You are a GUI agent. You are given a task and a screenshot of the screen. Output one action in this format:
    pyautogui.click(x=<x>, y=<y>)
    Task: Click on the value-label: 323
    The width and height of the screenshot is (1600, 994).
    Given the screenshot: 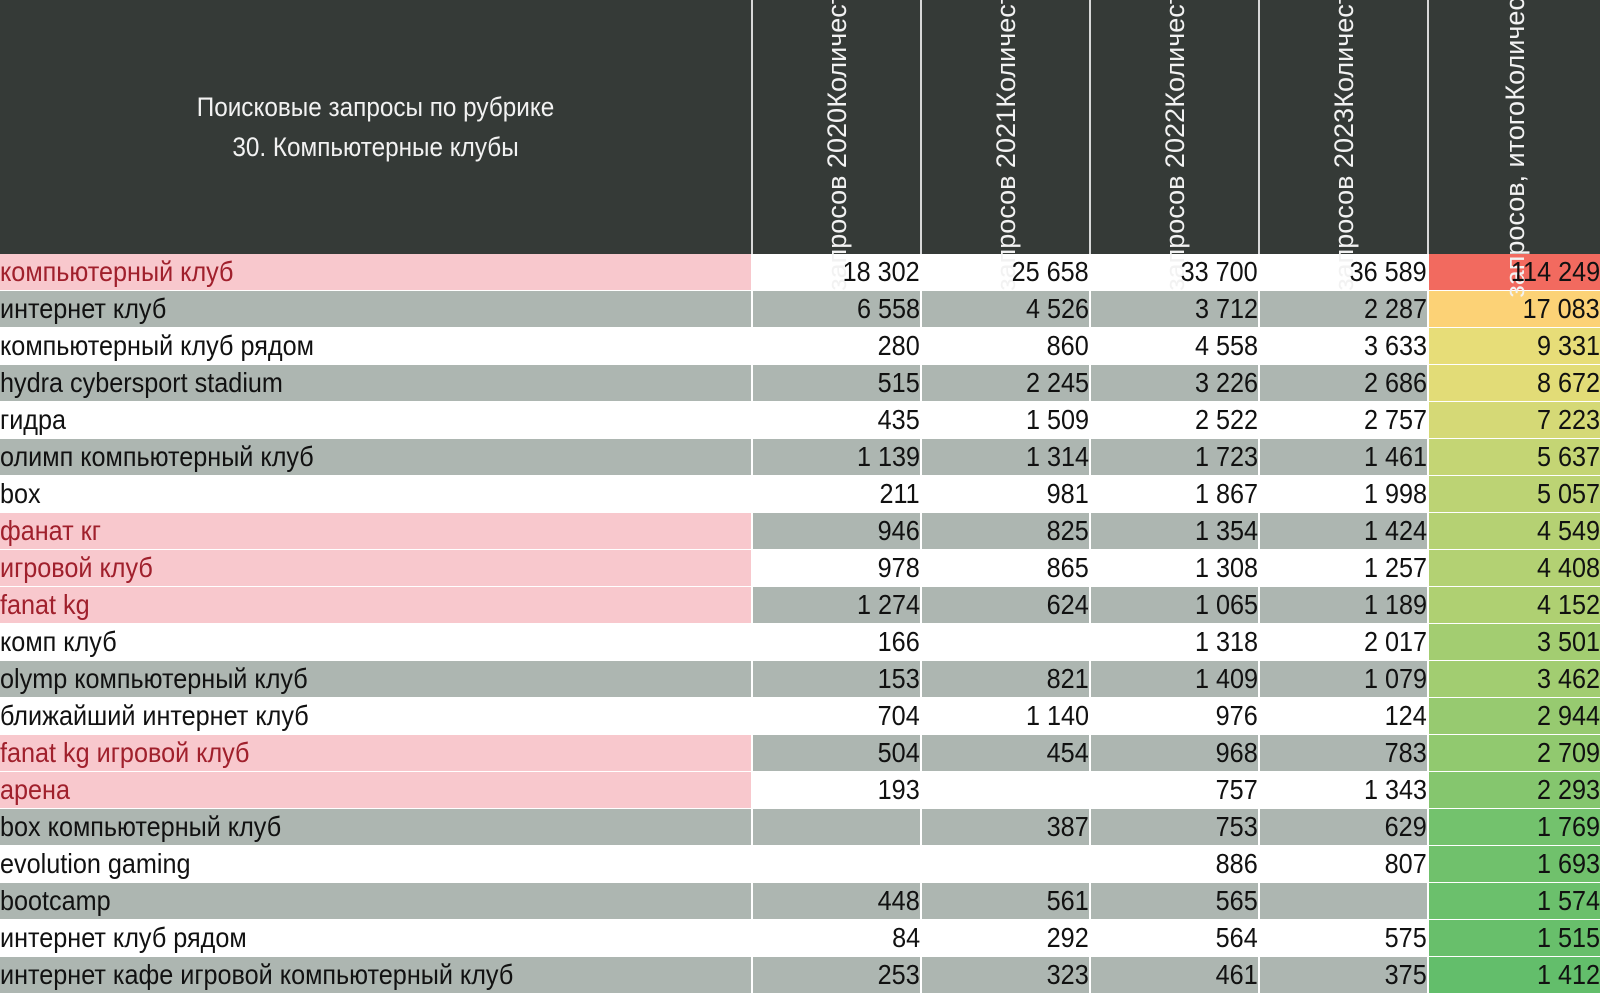 What is the action you would take?
    pyautogui.click(x=1067, y=974)
    